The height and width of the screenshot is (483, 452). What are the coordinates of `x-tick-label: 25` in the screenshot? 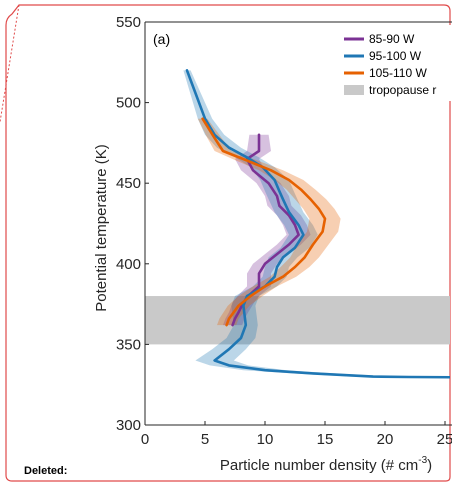 It's located at (444, 439).